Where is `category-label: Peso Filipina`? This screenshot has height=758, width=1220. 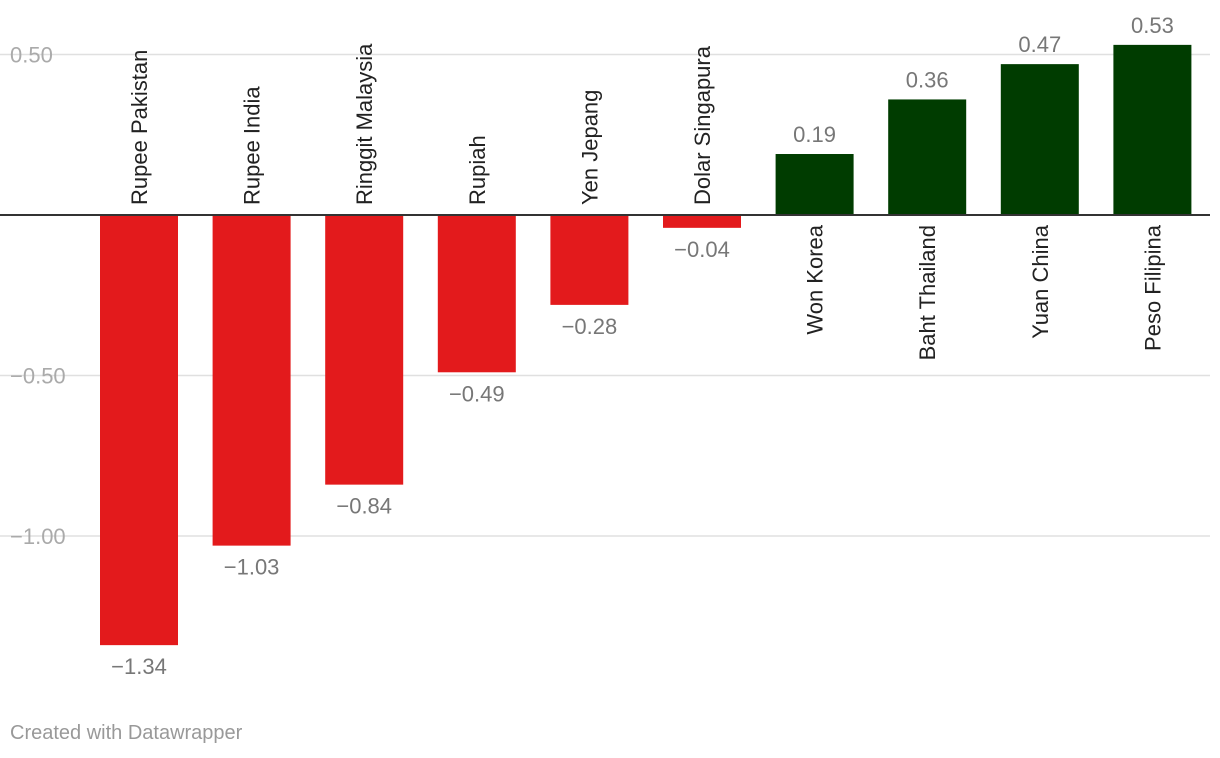
category-label: Peso Filipina is located at coordinates (1152, 287).